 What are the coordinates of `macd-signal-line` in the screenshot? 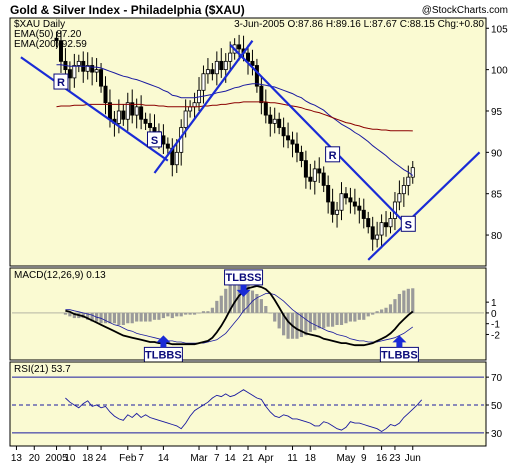 It's located at (239, 318).